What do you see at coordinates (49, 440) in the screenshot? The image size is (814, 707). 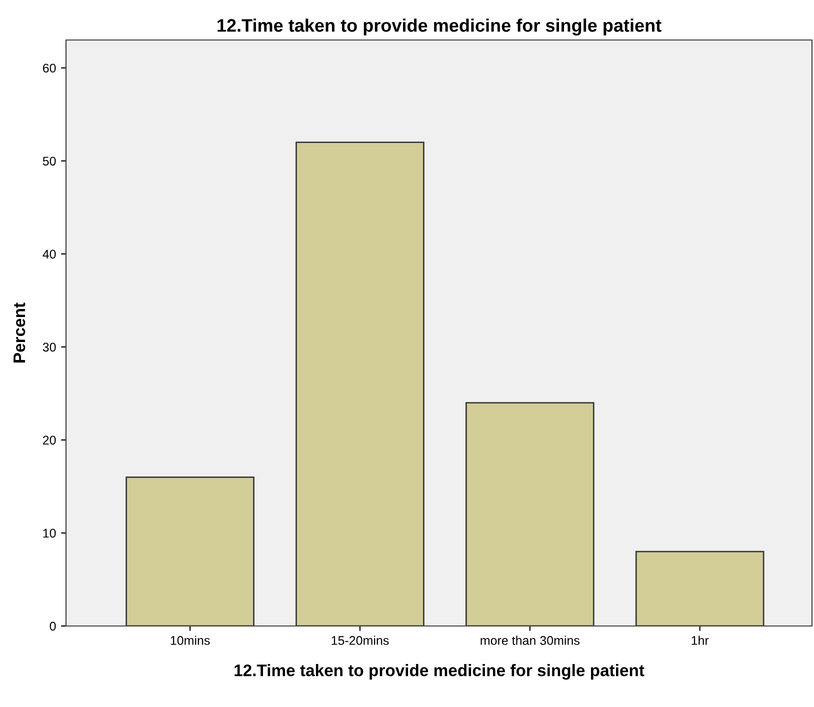 I see `y-tick-label: 20` at bounding box center [49, 440].